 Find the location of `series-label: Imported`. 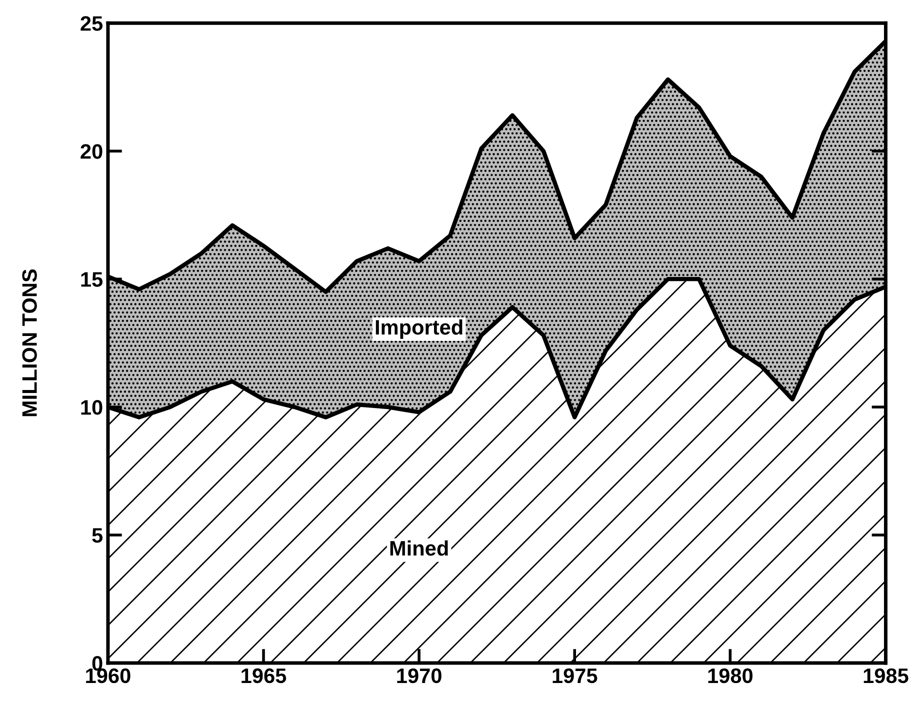

series-label: Imported is located at coordinates (419, 329).